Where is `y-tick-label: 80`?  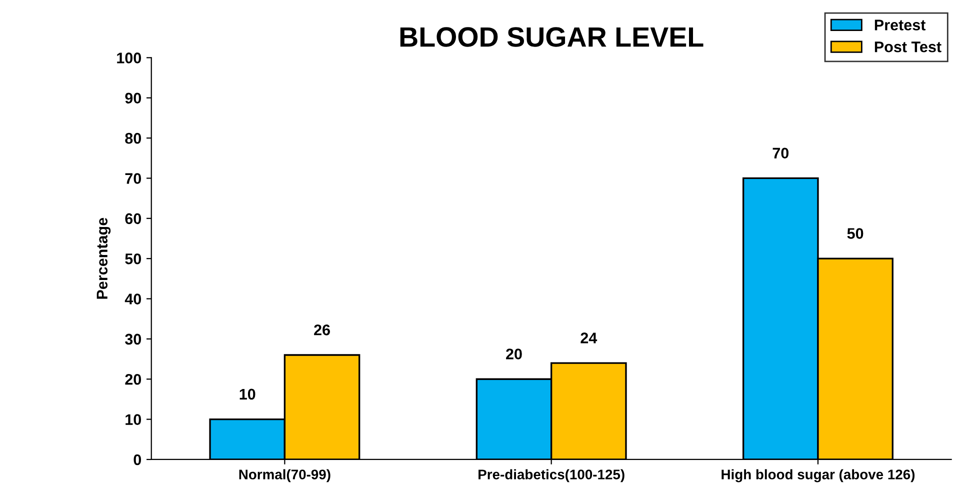
y-tick-label: 80 is located at coordinates (133, 138).